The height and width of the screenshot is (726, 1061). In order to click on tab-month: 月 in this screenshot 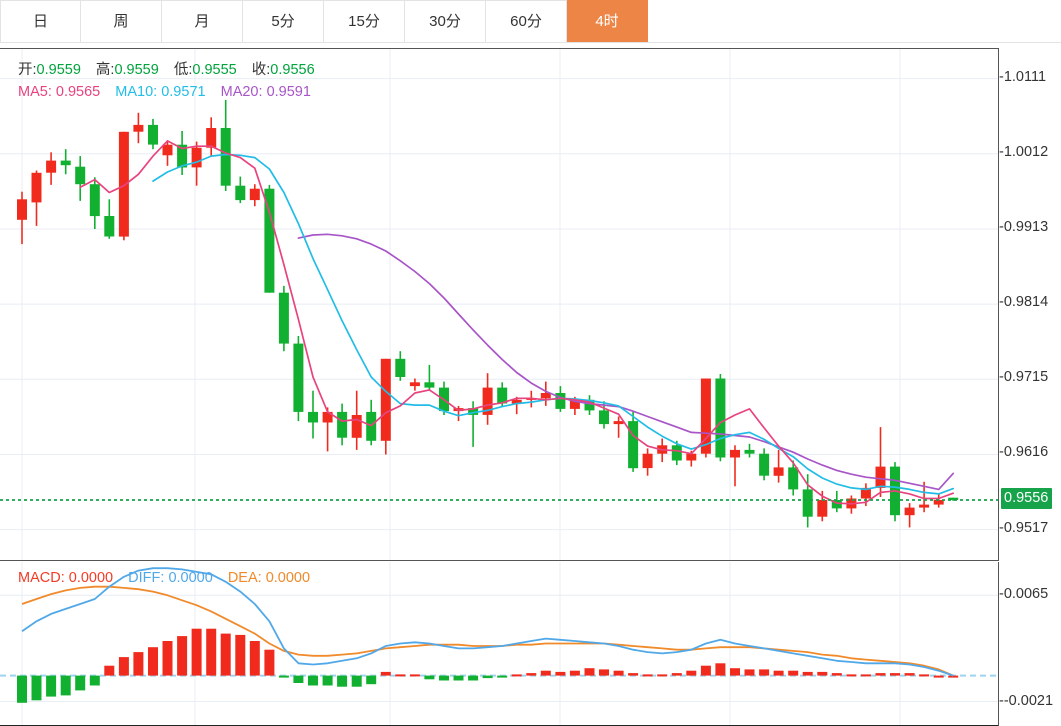, I will do `click(202, 21)`.